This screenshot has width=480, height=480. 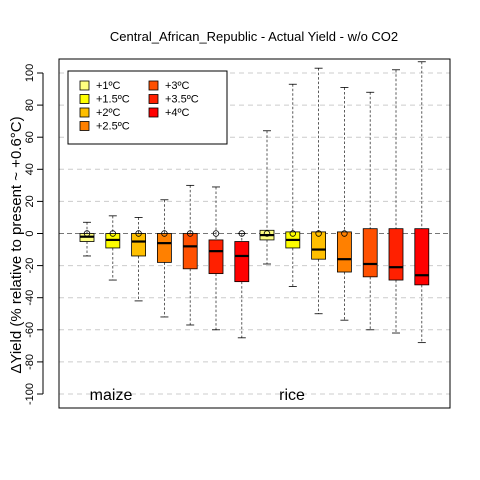 I want to click on legend-item: +2ºC, so click(x=100, y=113).